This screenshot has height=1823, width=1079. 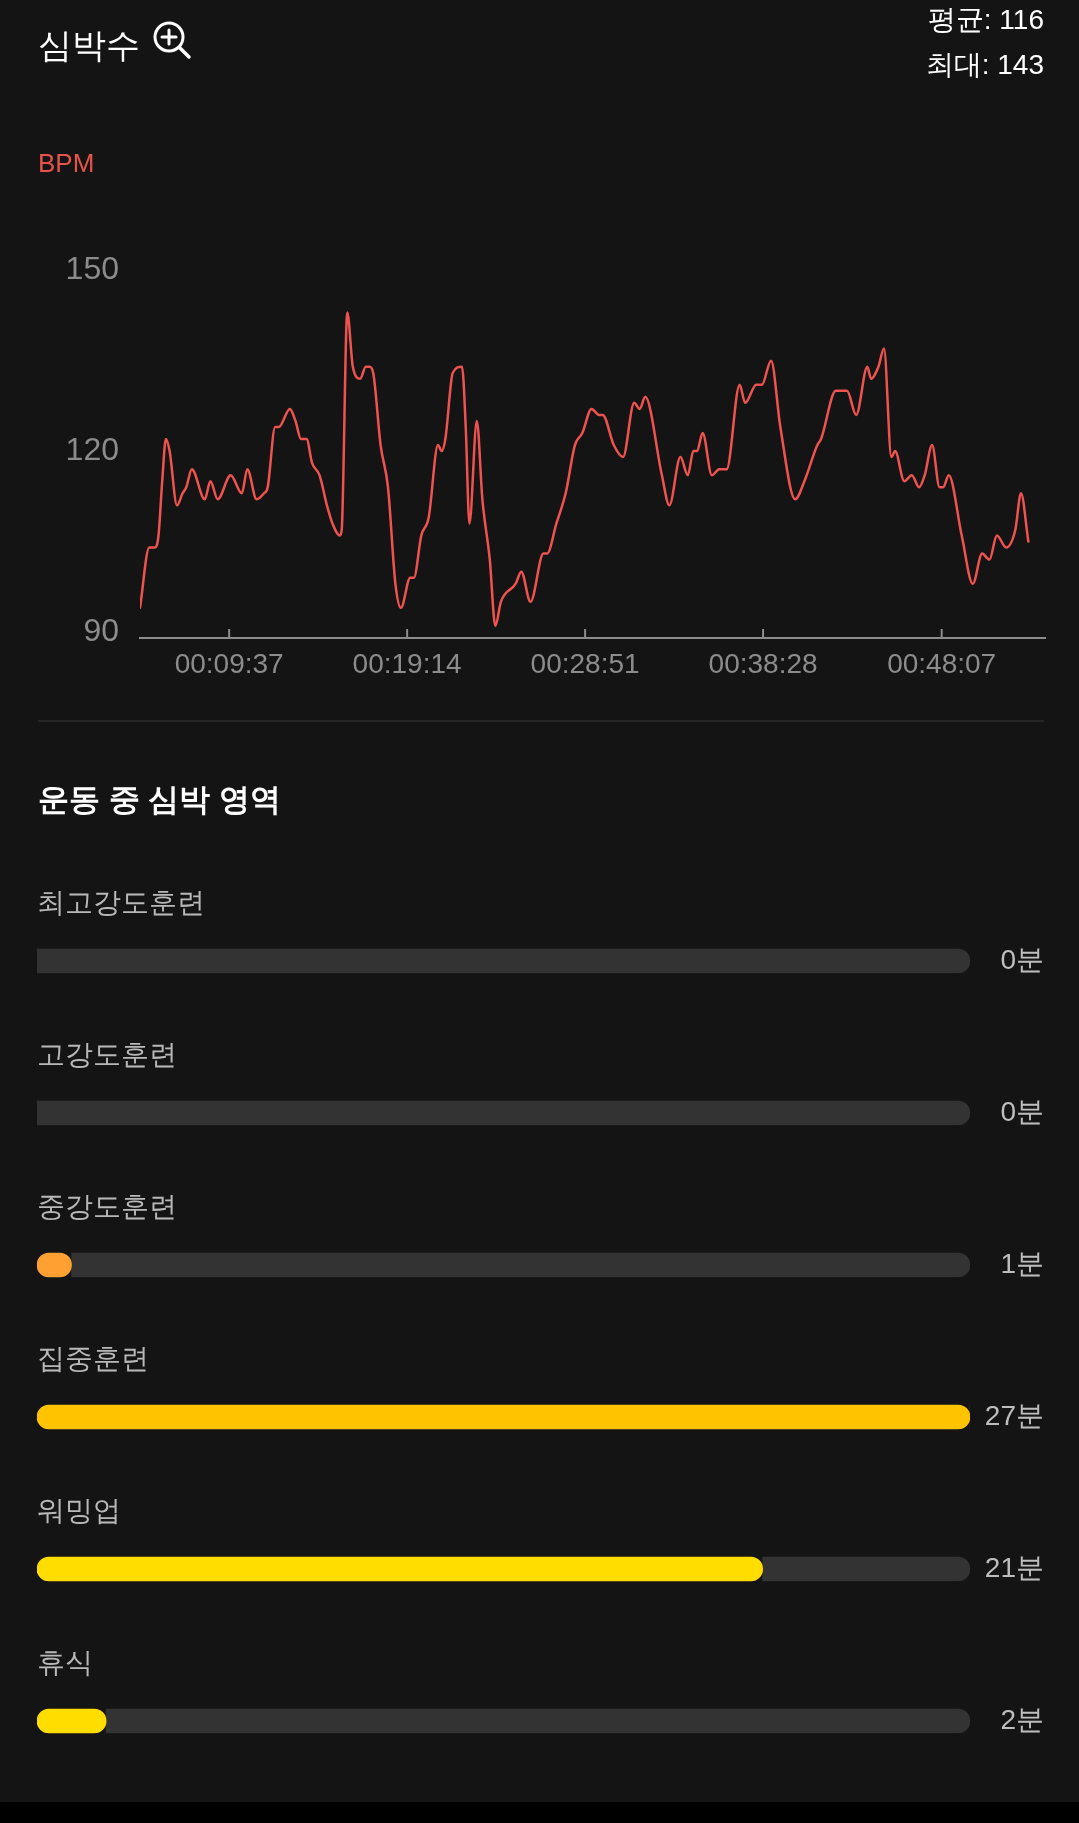 I want to click on x-tick-label: 00:19:14, so click(x=407, y=663).